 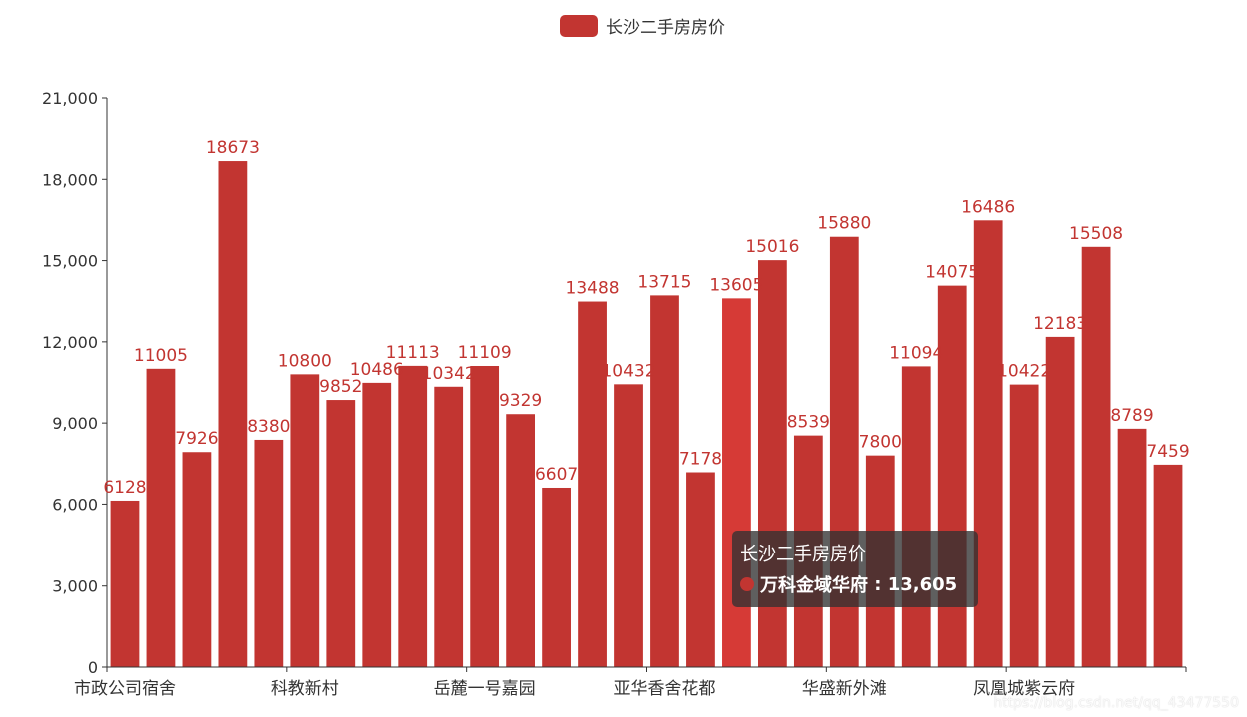 What do you see at coordinates (628, 371) in the screenshot?
I see `bar-value-label: 10432` at bounding box center [628, 371].